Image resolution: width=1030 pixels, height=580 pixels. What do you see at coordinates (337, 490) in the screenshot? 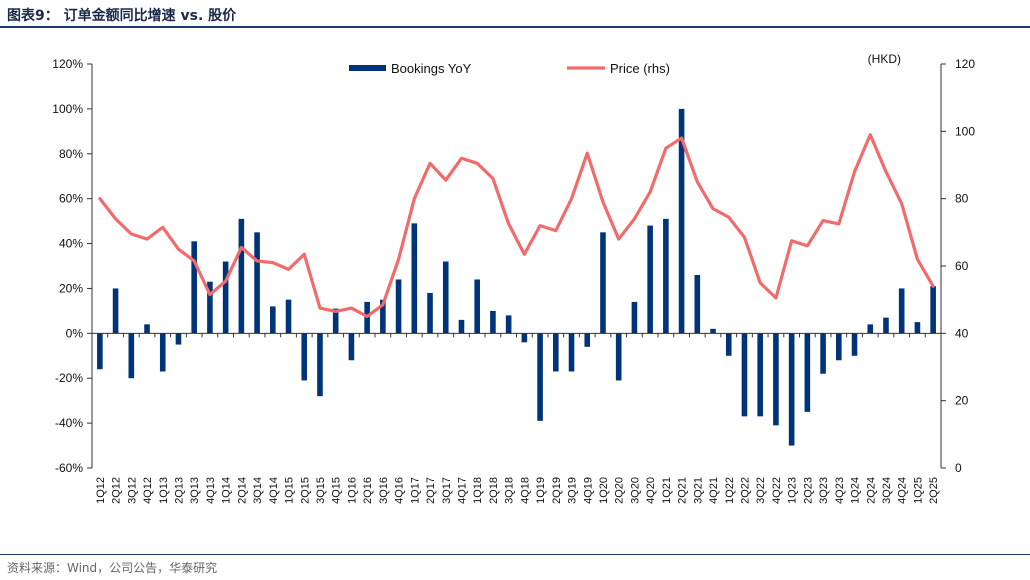
I see `category-label: 4Q15` at bounding box center [337, 490].